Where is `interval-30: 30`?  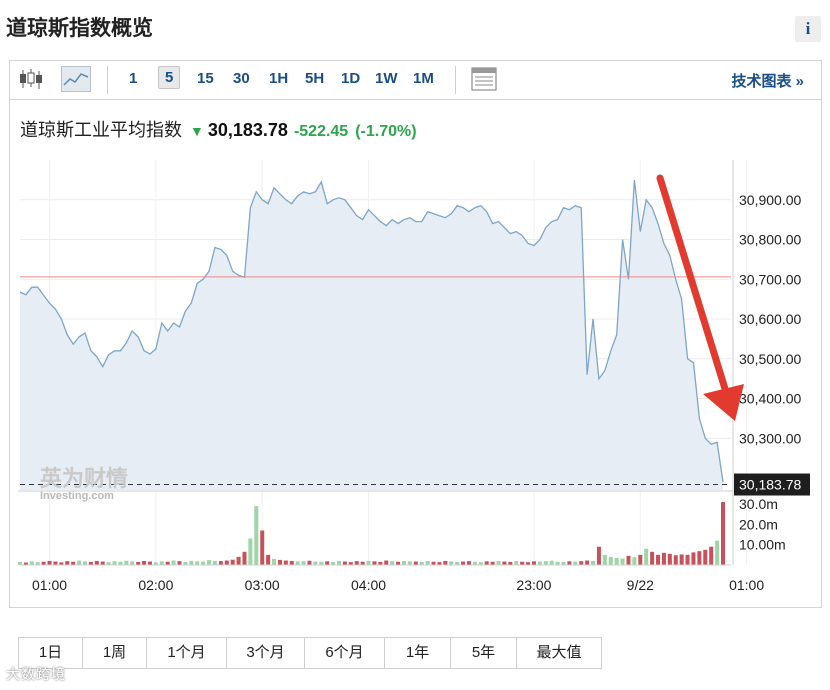
interval-30: 30 is located at coordinates (241, 78).